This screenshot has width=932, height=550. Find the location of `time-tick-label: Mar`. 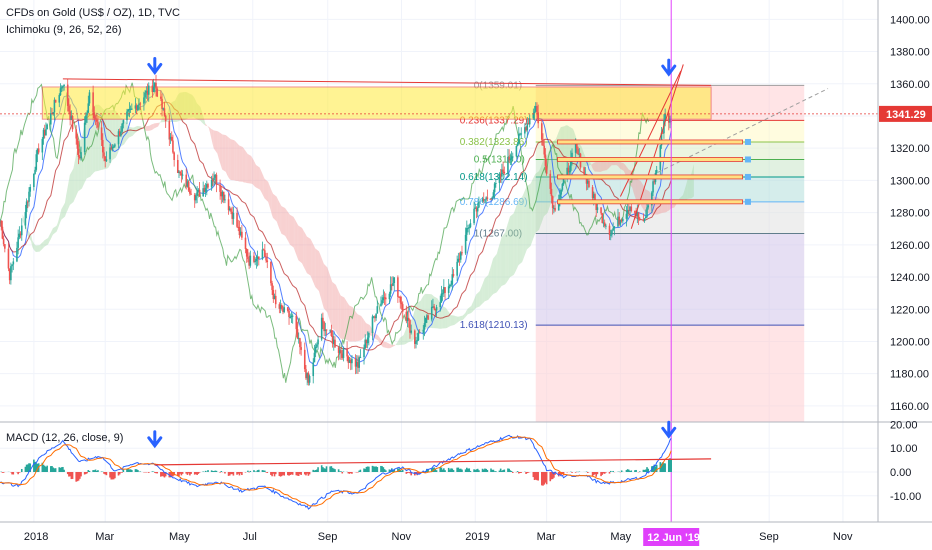

time-tick-label: Mar is located at coordinates (546, 537).